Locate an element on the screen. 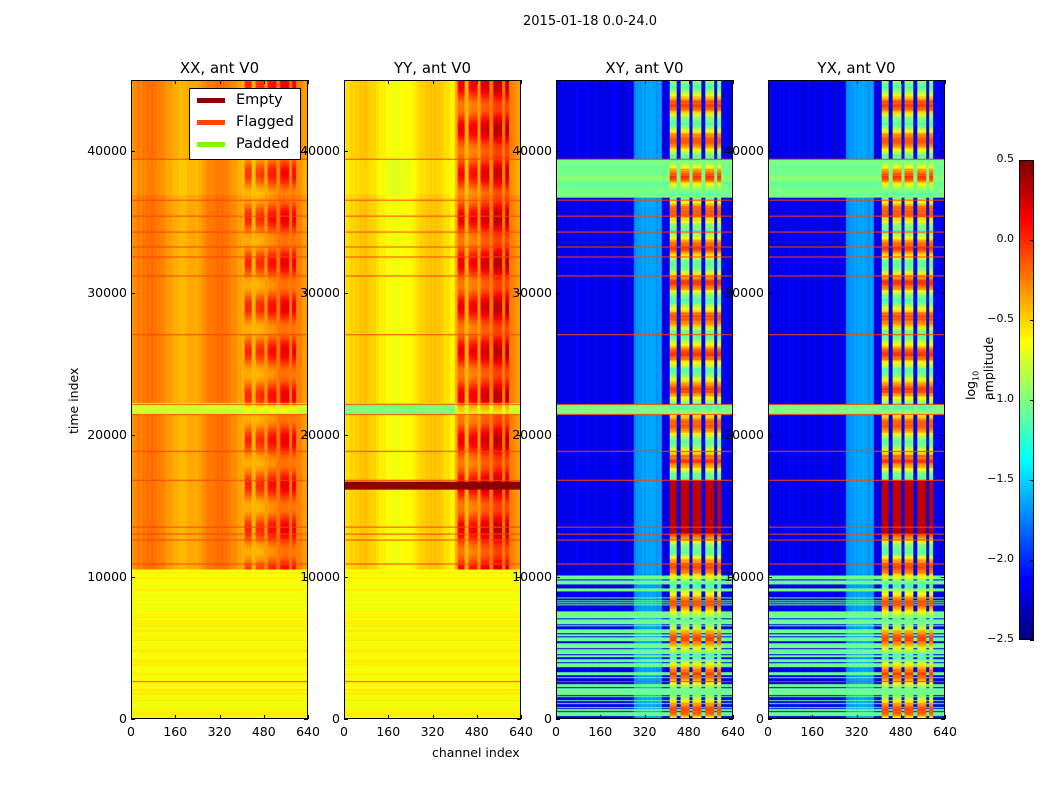 The image size is (1050, 800). heatmap-yx is located at coordinates (856, 399).